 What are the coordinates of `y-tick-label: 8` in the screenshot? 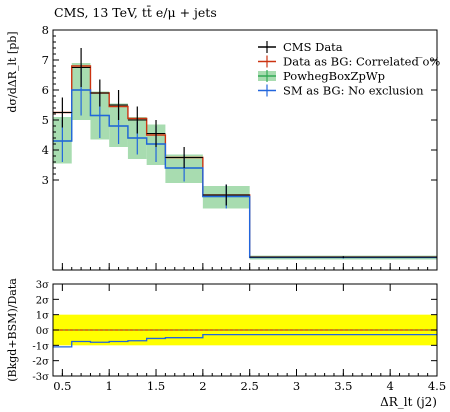 It's located at (45, 30).